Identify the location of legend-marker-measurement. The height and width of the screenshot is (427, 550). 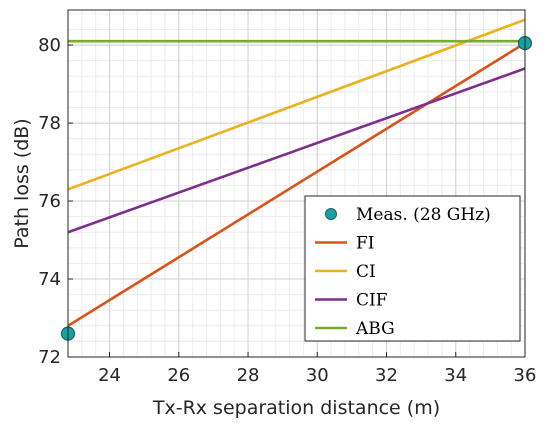
(331, 214).